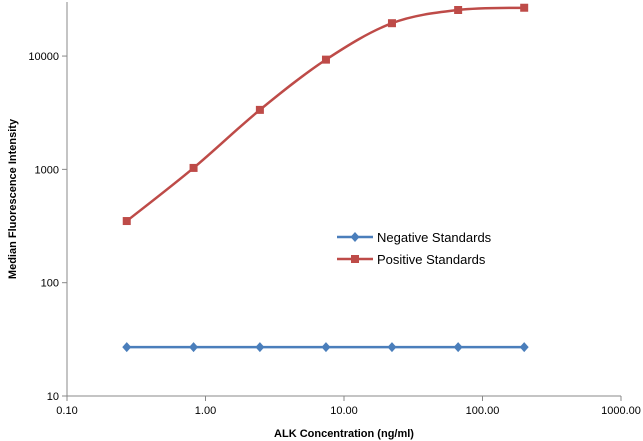 This screenshot has width=643, height=441. I want to click on y-tick-label: 10000, so click(43, 57).